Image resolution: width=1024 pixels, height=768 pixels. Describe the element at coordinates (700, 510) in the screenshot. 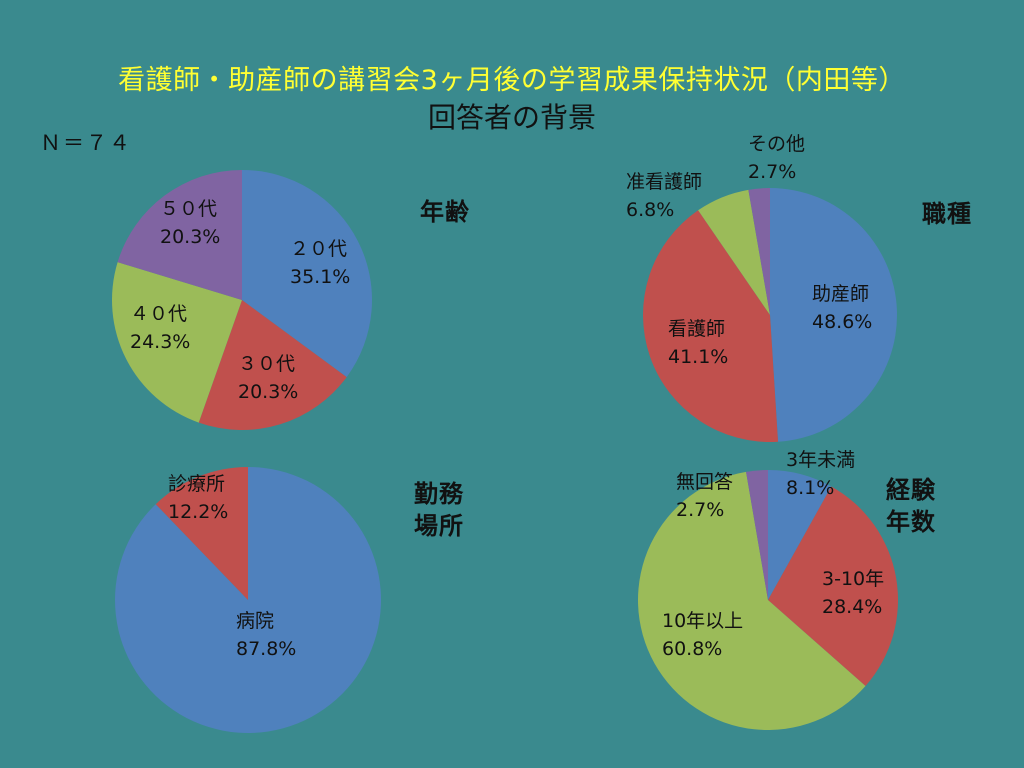

I see `pie-3-label-3-value: 2.7%` at that location.